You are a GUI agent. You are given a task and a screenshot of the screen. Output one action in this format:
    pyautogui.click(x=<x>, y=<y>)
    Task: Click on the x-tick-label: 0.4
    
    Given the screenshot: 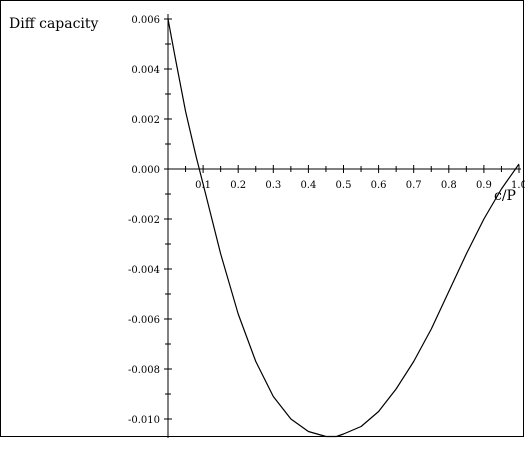 What is the action you would take?
    pyautogui.click(x=308, y=185)
    